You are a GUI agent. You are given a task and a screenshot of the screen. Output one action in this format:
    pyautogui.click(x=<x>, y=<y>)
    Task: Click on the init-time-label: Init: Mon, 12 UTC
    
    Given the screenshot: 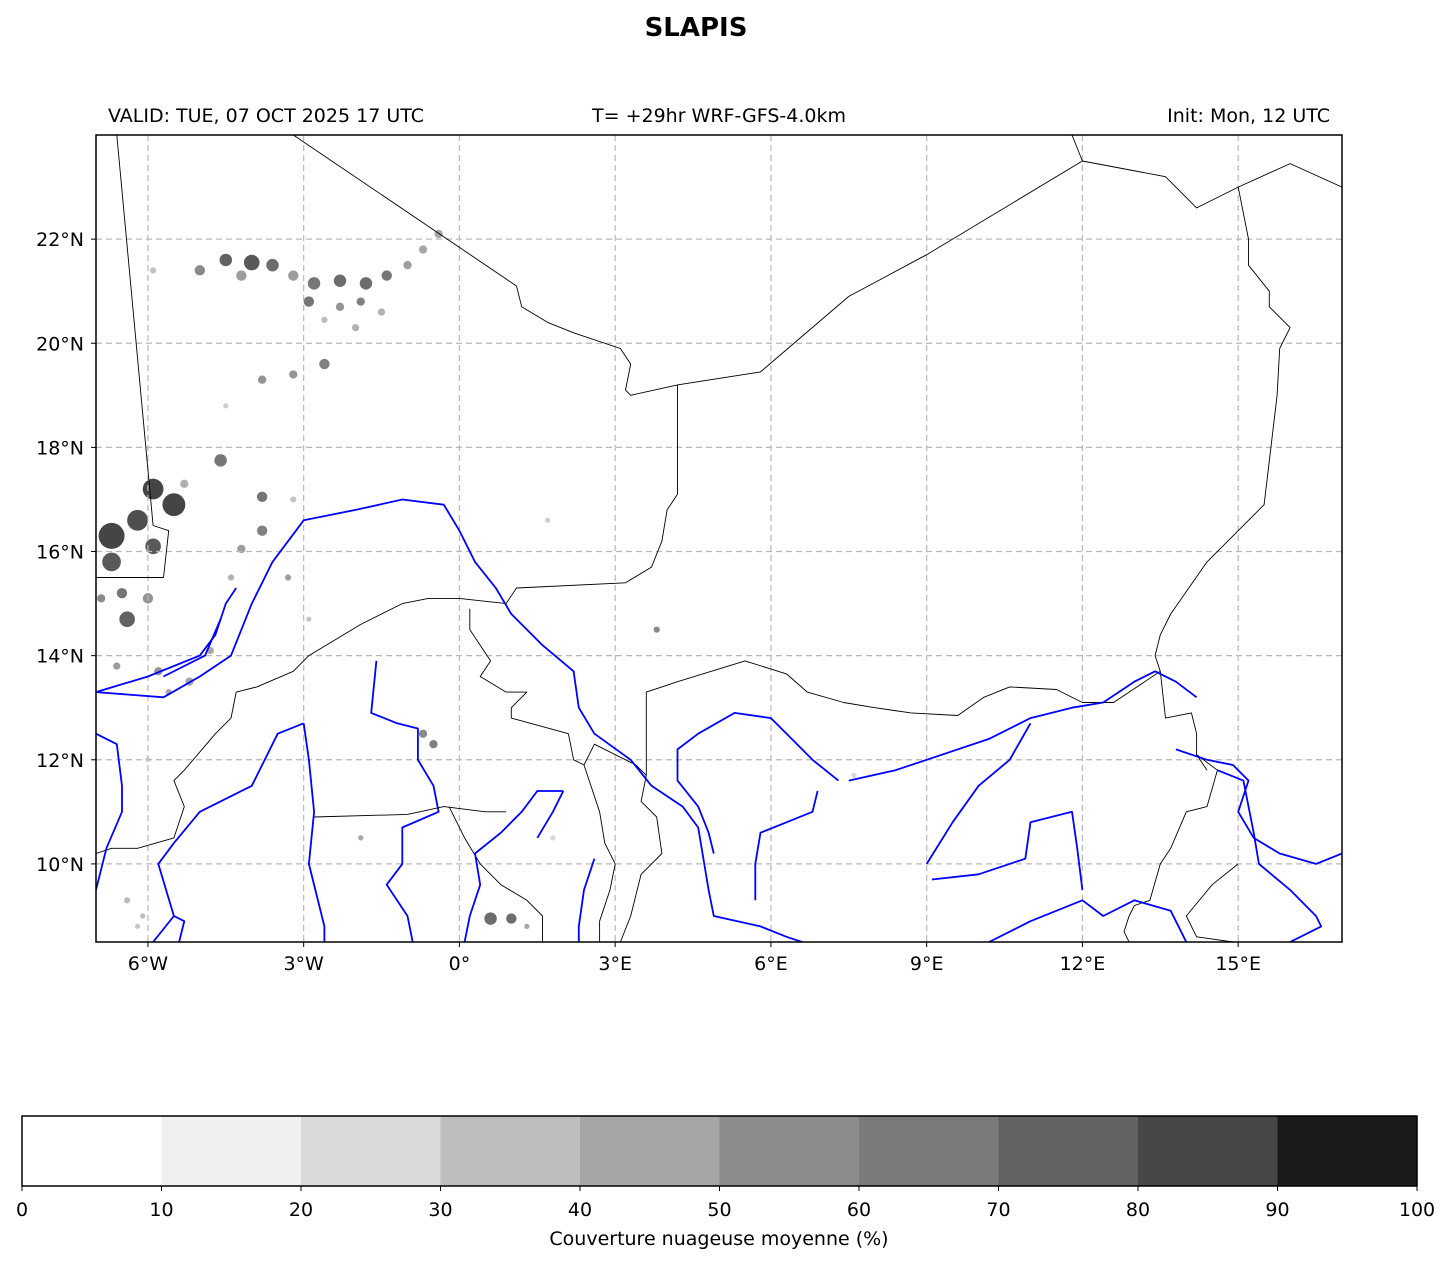 What is the action you would take?
    pyautogui.click(x=1248, y=116)
    